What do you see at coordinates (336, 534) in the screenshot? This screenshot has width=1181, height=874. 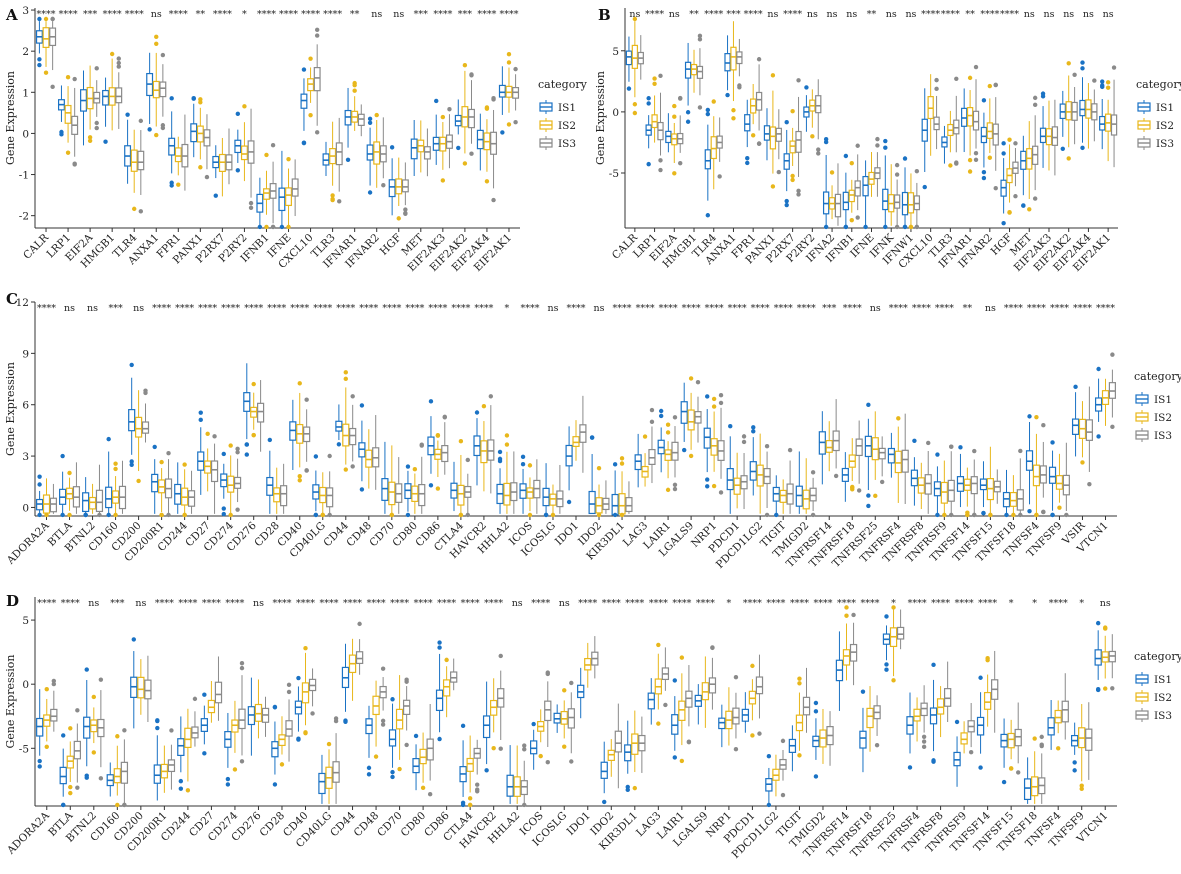 I see `x-tick-label: CD44` at bounding box center [336, 534].